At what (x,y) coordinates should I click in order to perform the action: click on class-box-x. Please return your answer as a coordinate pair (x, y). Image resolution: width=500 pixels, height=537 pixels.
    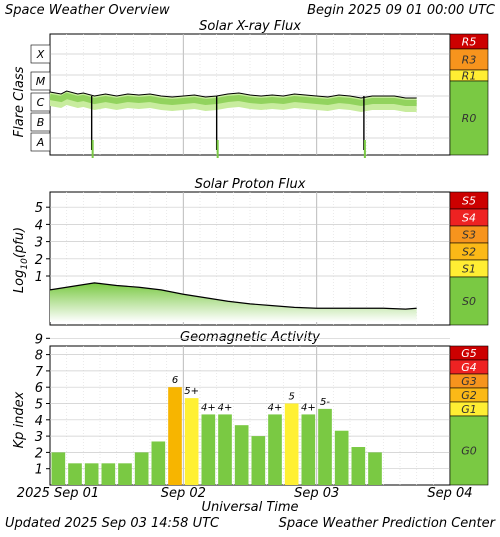
    Looking at the image, I should click on (40, 54).